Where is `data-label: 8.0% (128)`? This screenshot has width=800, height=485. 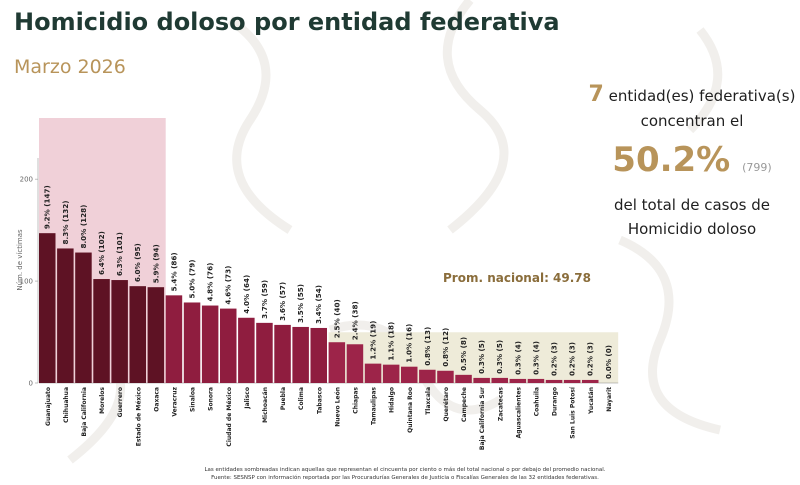 data-label: 8.0% (128) is located at coordinates (83, 227).